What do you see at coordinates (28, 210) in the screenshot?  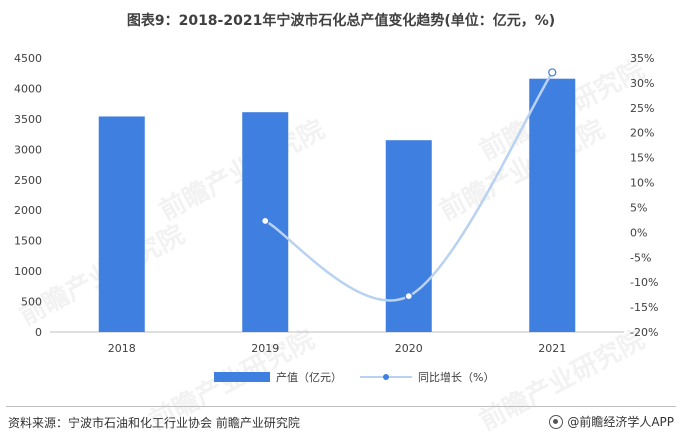 I see `y-left-tick-label: 2000` at bounding box center [28, 210].